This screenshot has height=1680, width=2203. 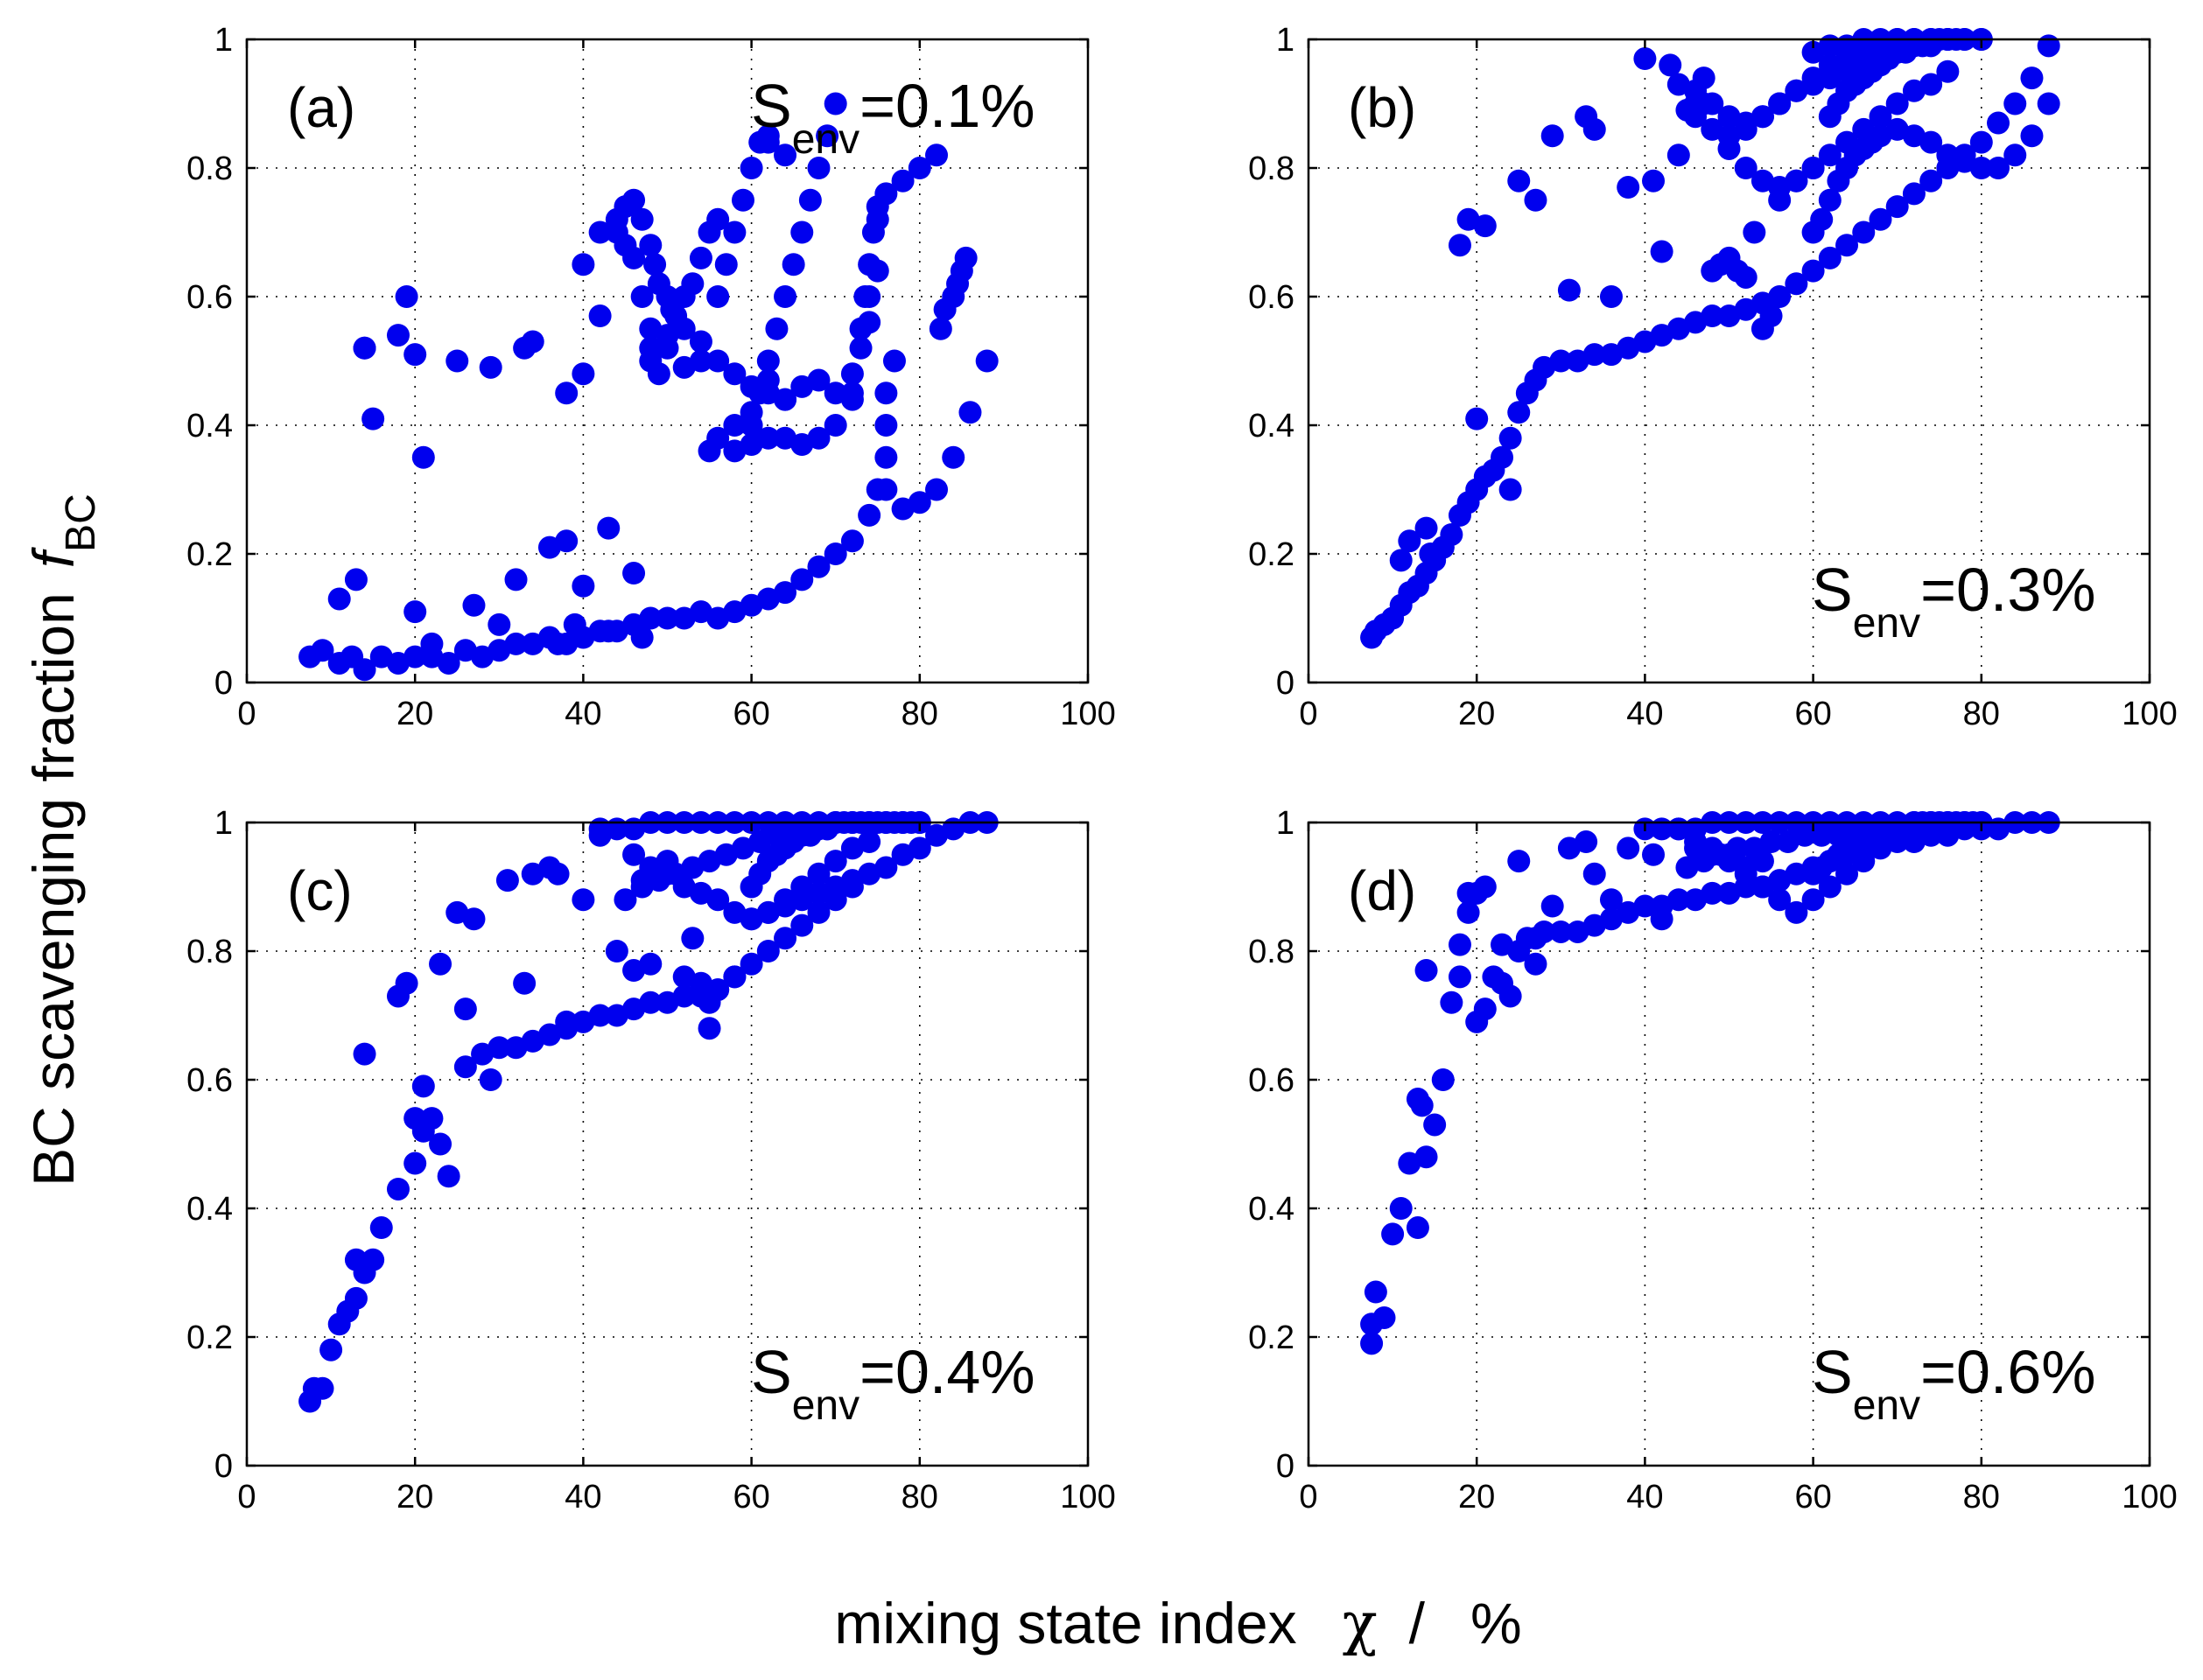 I want to click on panel-a-ytick-label-5: 1, so click(x=223, y=40).